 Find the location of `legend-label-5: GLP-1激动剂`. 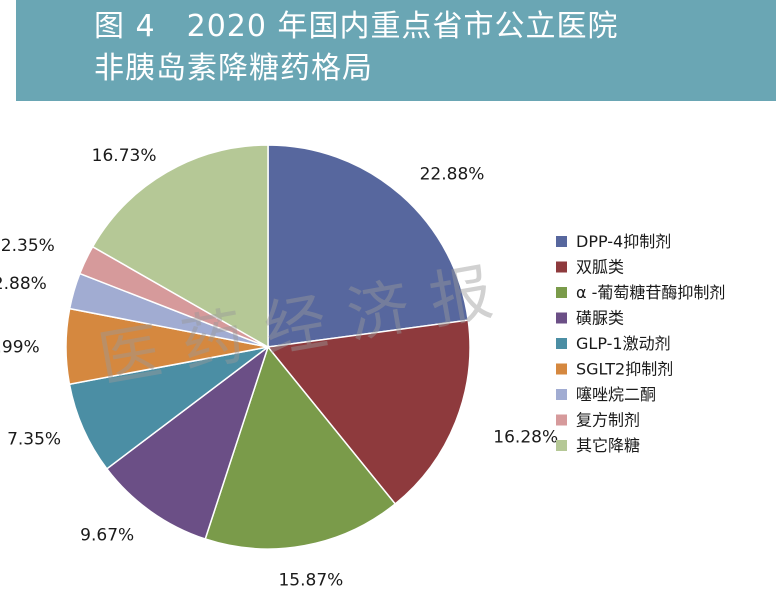

legend-label-5: GLP-1激动剂 is located at coordinates (623, 343).